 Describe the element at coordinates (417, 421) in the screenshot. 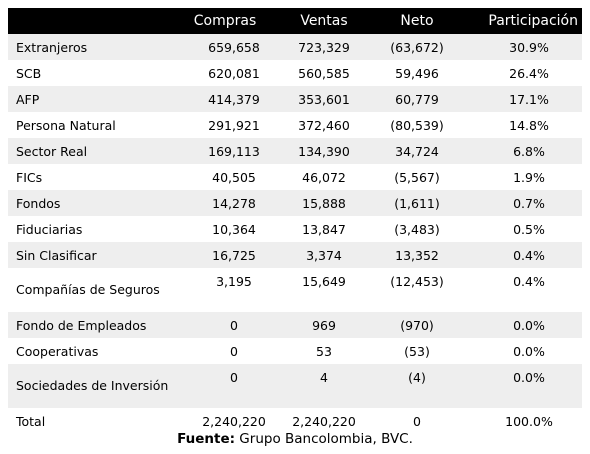

I see `cell-neto: 0` at that location.